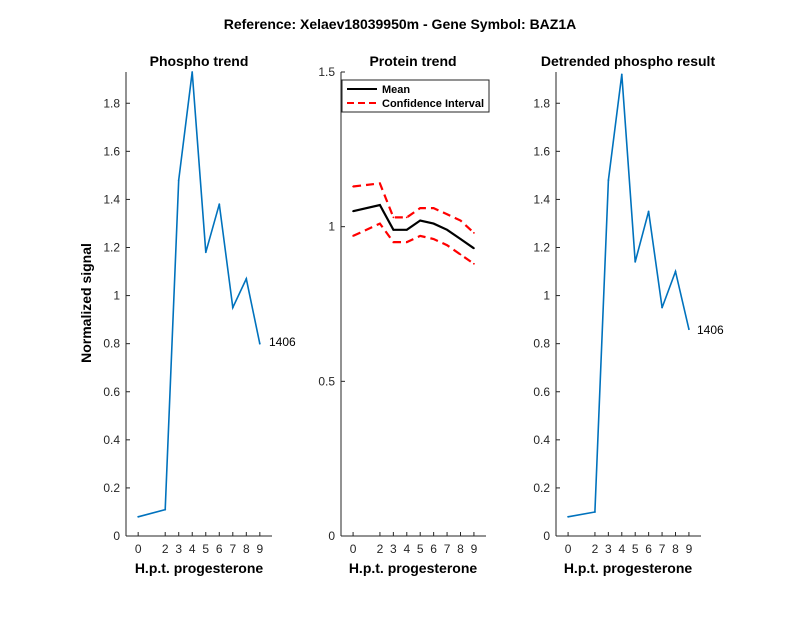  What do you see at coordinates (662, 549) in the screenshot?
I see `detrended-phospho-x-tick-label: 7` at bounding box center [662, 549].